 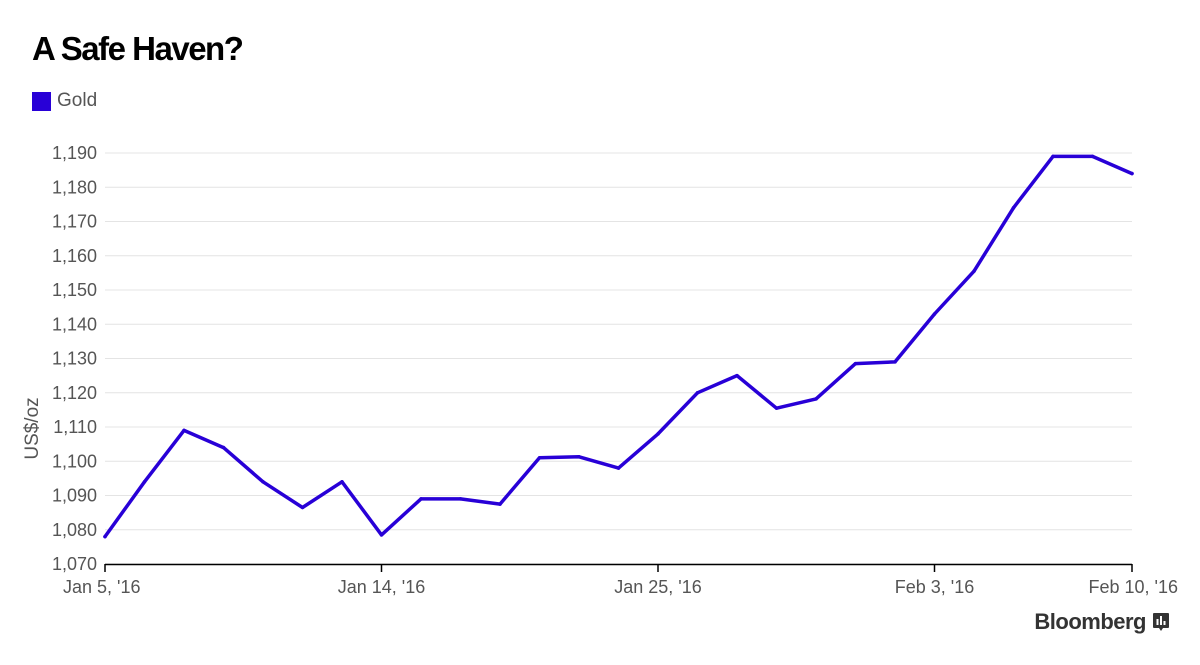 I want to click on legend: Gold, so click(x=64, y=101).